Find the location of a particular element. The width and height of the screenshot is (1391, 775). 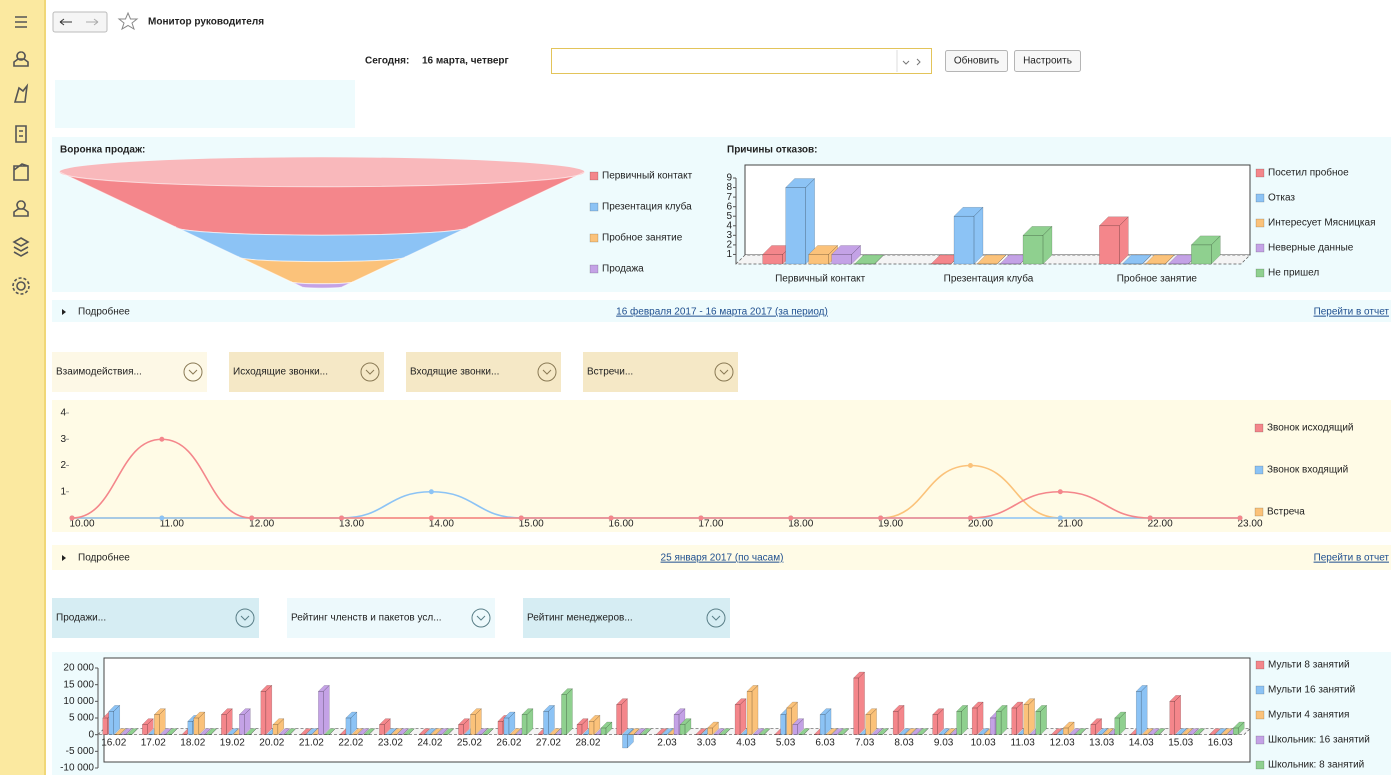

x-tick-label: 15.00 is located at coordinates (531, 524).